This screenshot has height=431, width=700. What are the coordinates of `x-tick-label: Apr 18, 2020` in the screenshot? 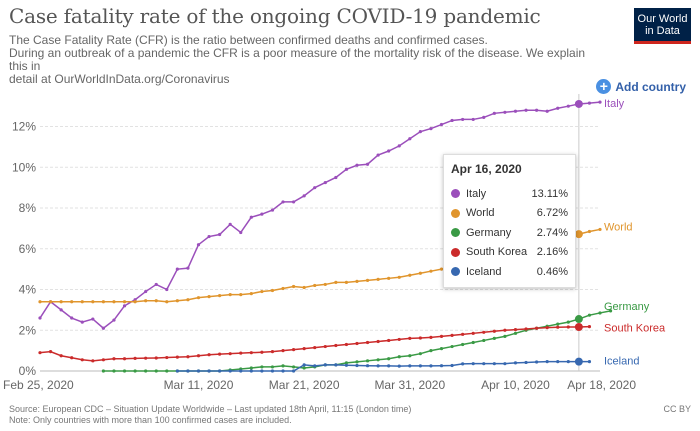 It's located at (601, 385).